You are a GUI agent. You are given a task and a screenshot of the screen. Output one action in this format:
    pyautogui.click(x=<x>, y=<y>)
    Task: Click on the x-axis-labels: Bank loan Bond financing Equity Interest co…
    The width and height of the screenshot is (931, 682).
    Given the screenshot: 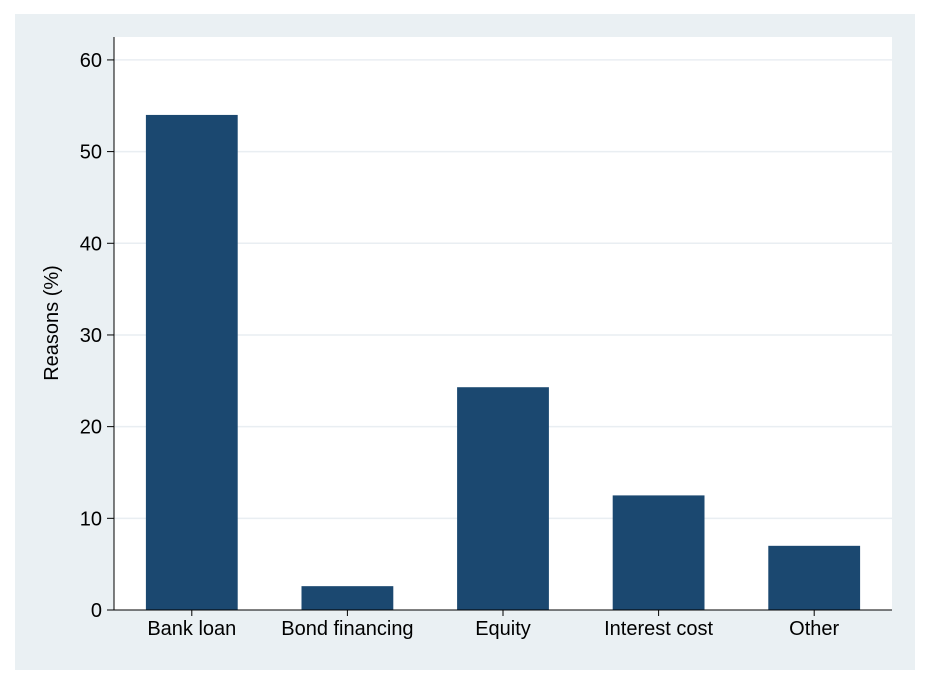 What is the action you would take?
    pyautogui.click(x=493, y=625)
    